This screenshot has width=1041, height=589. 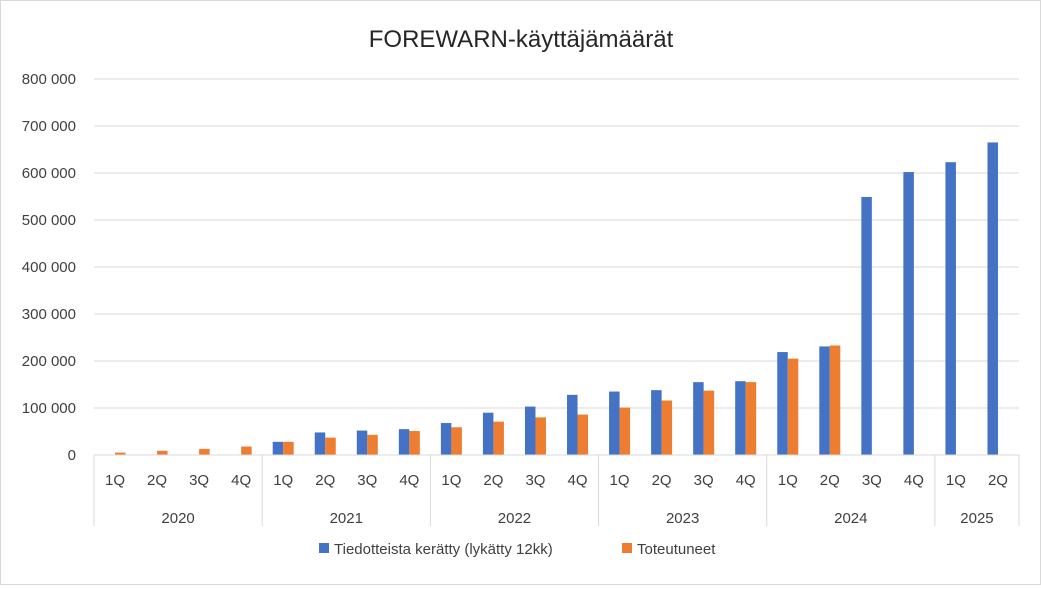 What do you see at coordinates (521, 39) in the screenshot?
I see `chart-title: FOREWARN-käyttäjämäärät` at bounding box center [521, 39].